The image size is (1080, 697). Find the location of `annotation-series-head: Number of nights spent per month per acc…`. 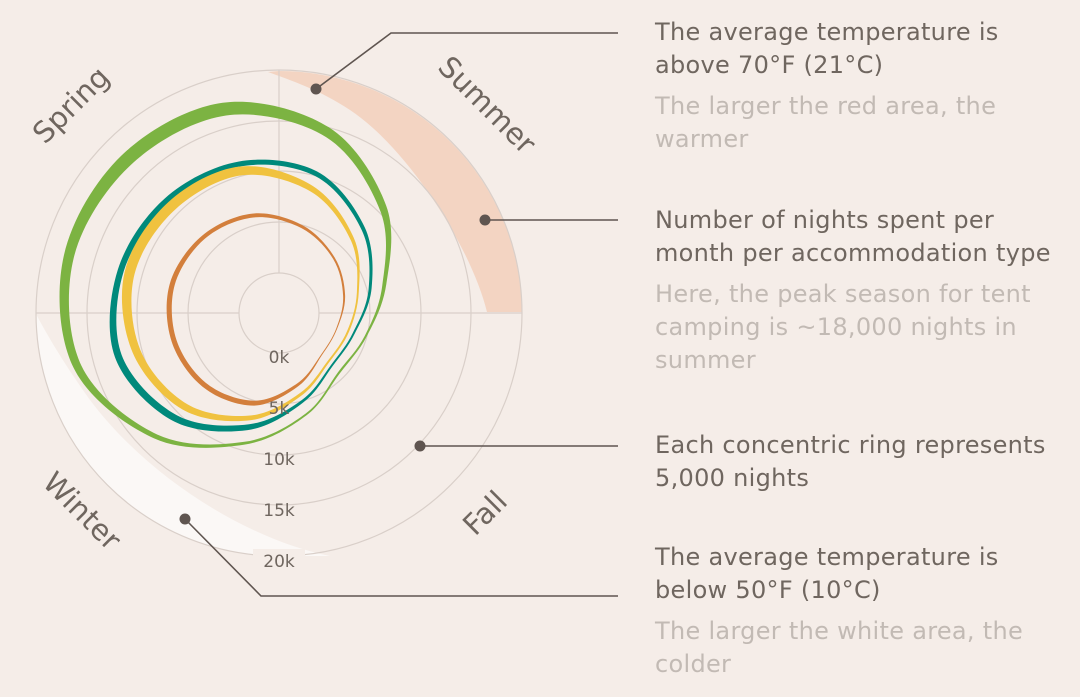

annotation-series-head: Number of nights spent per month per acc… is located at coordinates (853, 236).